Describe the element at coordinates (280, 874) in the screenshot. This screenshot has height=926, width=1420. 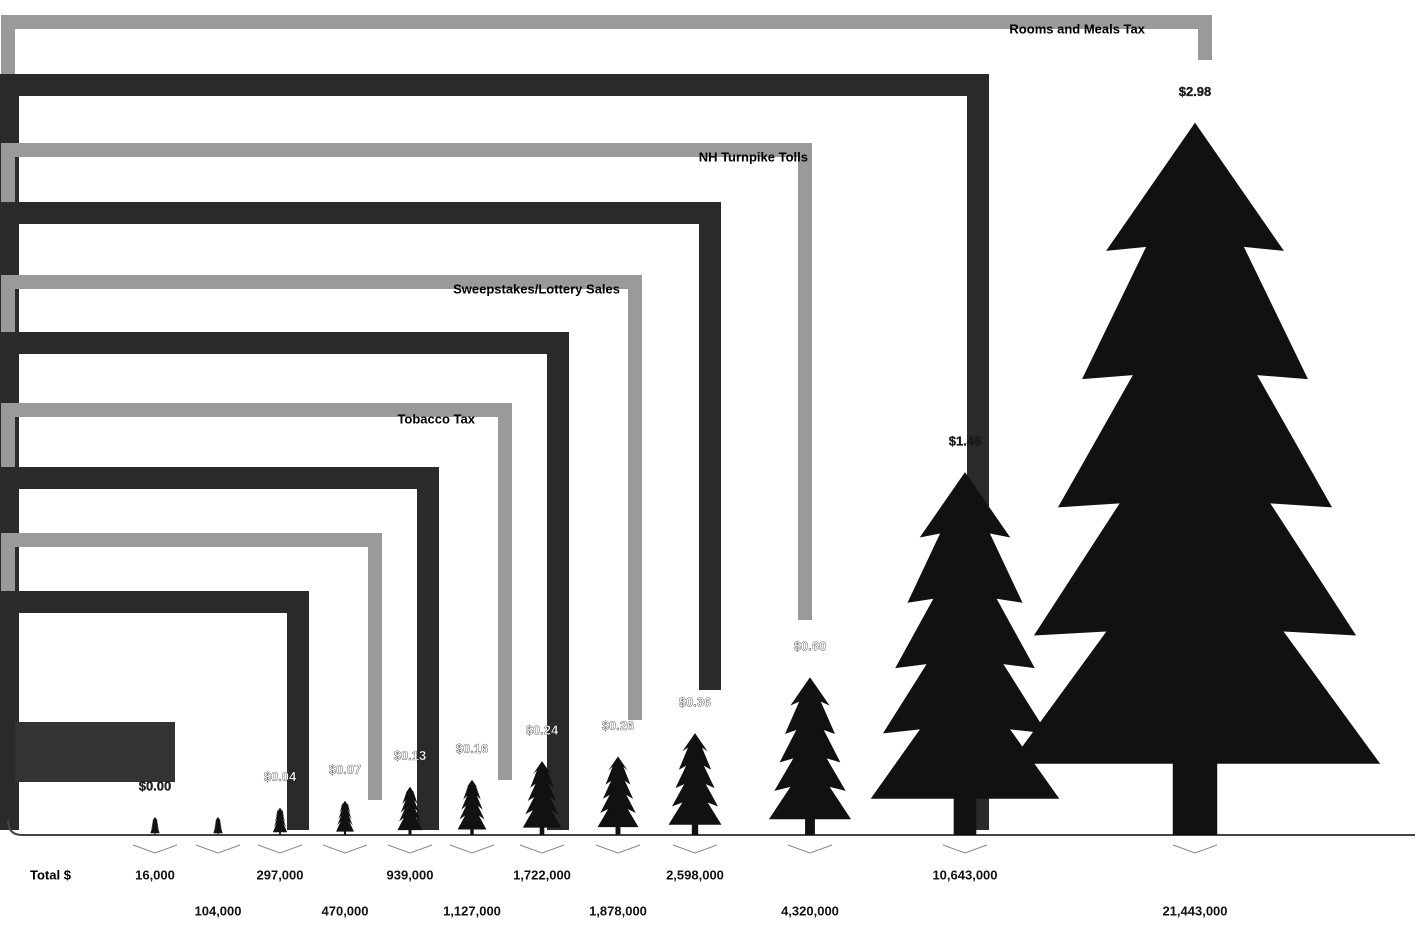
I see `total-label: 297,000` at that location.